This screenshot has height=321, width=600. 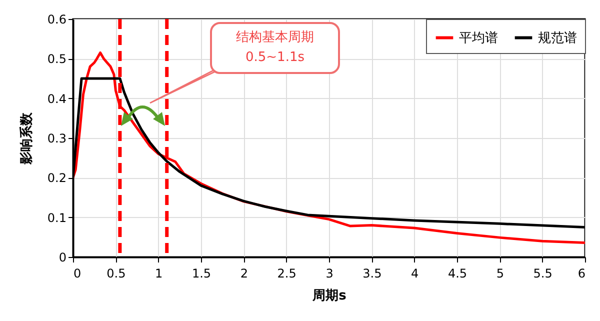 I want to click on x-tick-label: 6, so click(x=582, y=273).